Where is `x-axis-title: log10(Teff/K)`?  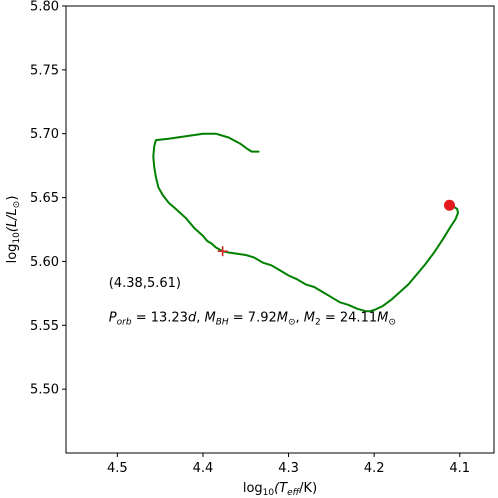
x-axis-title: log10(Teff/K) is located at coordinates (280, 489).